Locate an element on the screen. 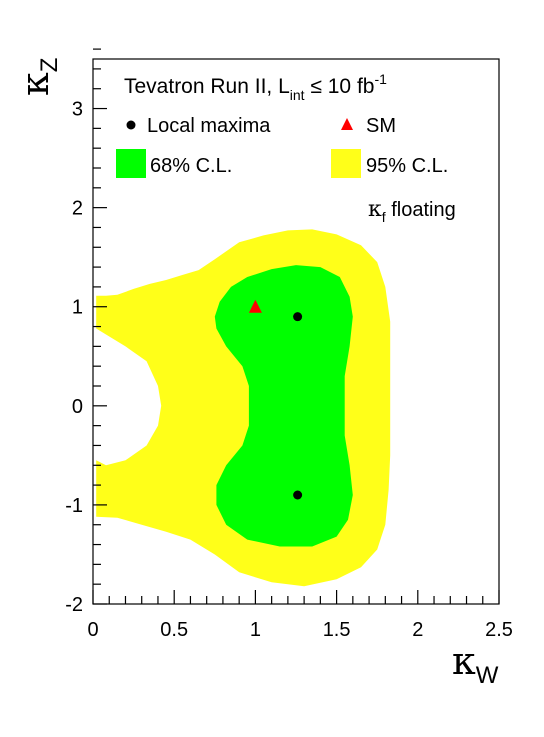 This screenshot has width=544, height=737. legend-cl95: 95% C.L. is located at coordinates (407, 166).